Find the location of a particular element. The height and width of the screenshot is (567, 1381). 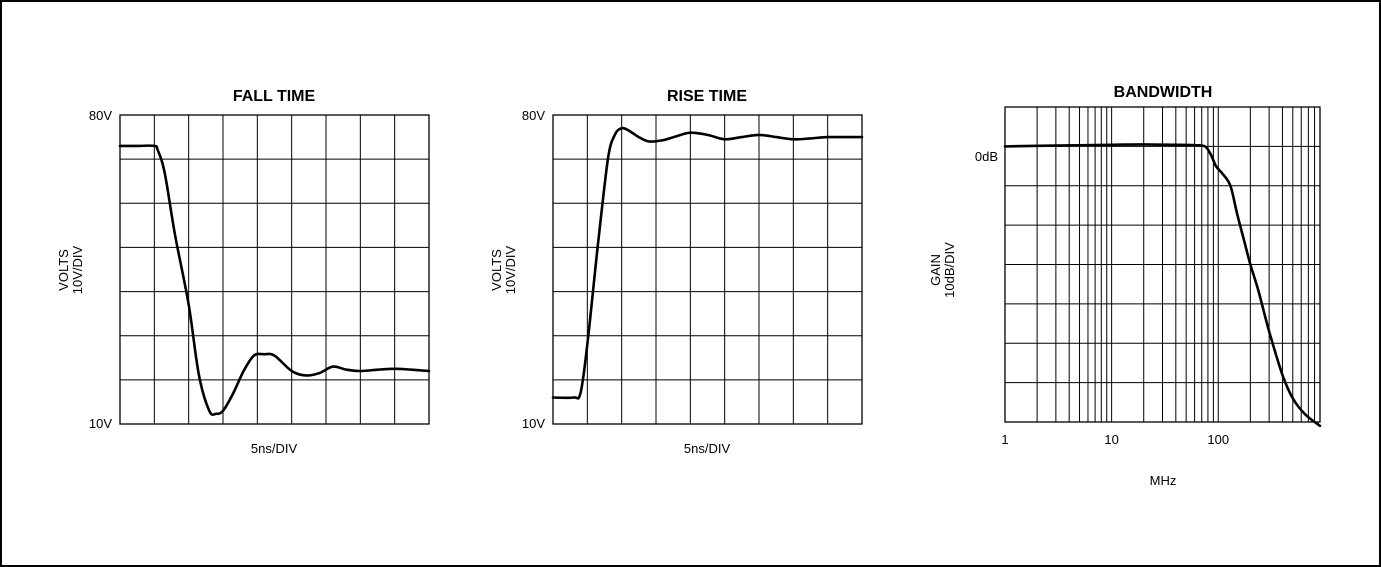

y-axis-label-line1: GAIN is located at coordinates (935, 270).